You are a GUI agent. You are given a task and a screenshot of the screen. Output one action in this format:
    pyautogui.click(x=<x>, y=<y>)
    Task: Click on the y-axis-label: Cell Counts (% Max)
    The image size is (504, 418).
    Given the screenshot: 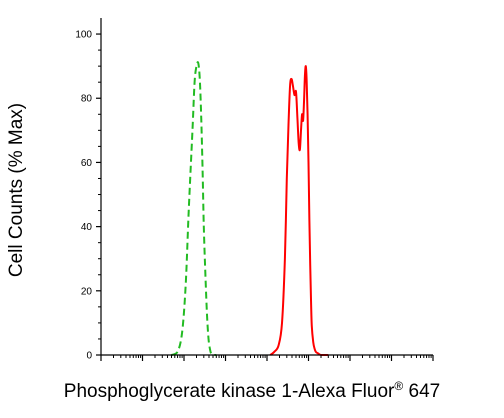 What is the action you would take?
    pyautogui.click(x=16, y=190)
    